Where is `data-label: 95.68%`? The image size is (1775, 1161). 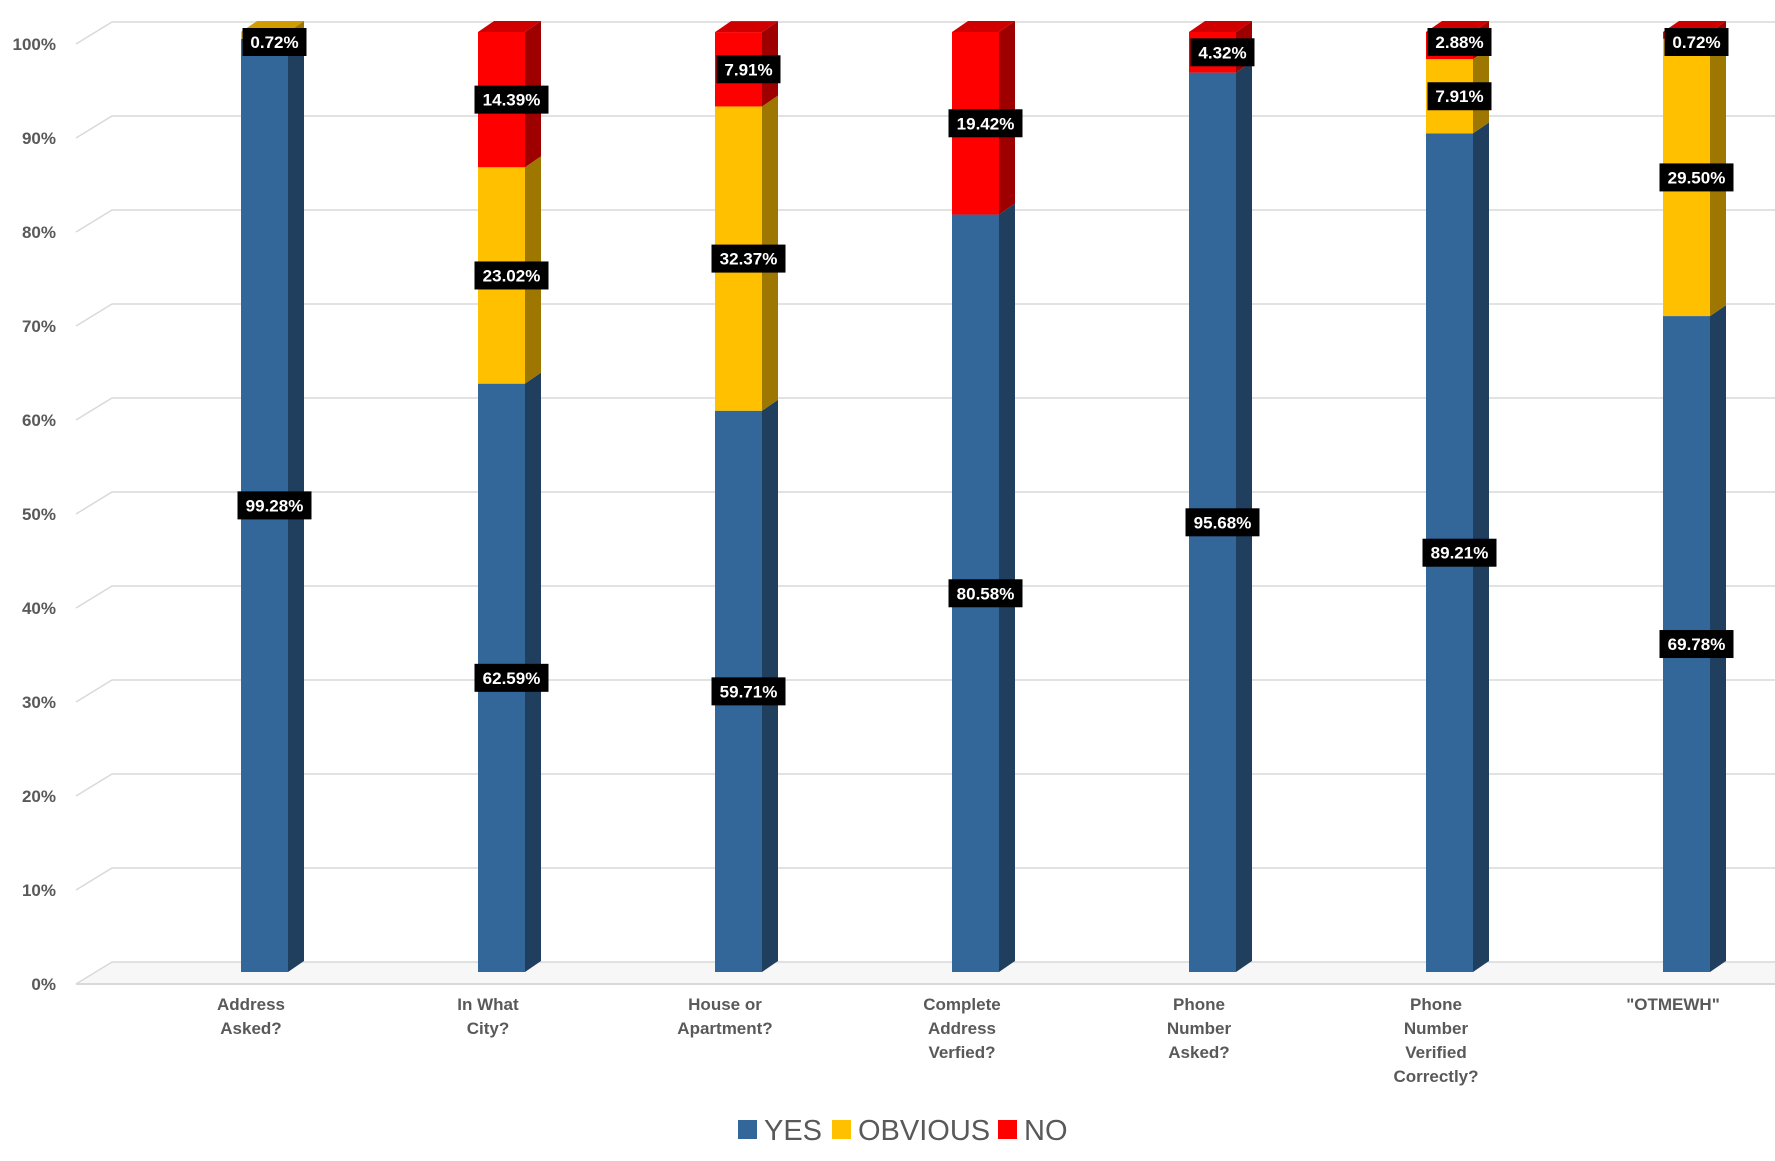 data-label: 95.68% is located at coordinates (1222, 522).